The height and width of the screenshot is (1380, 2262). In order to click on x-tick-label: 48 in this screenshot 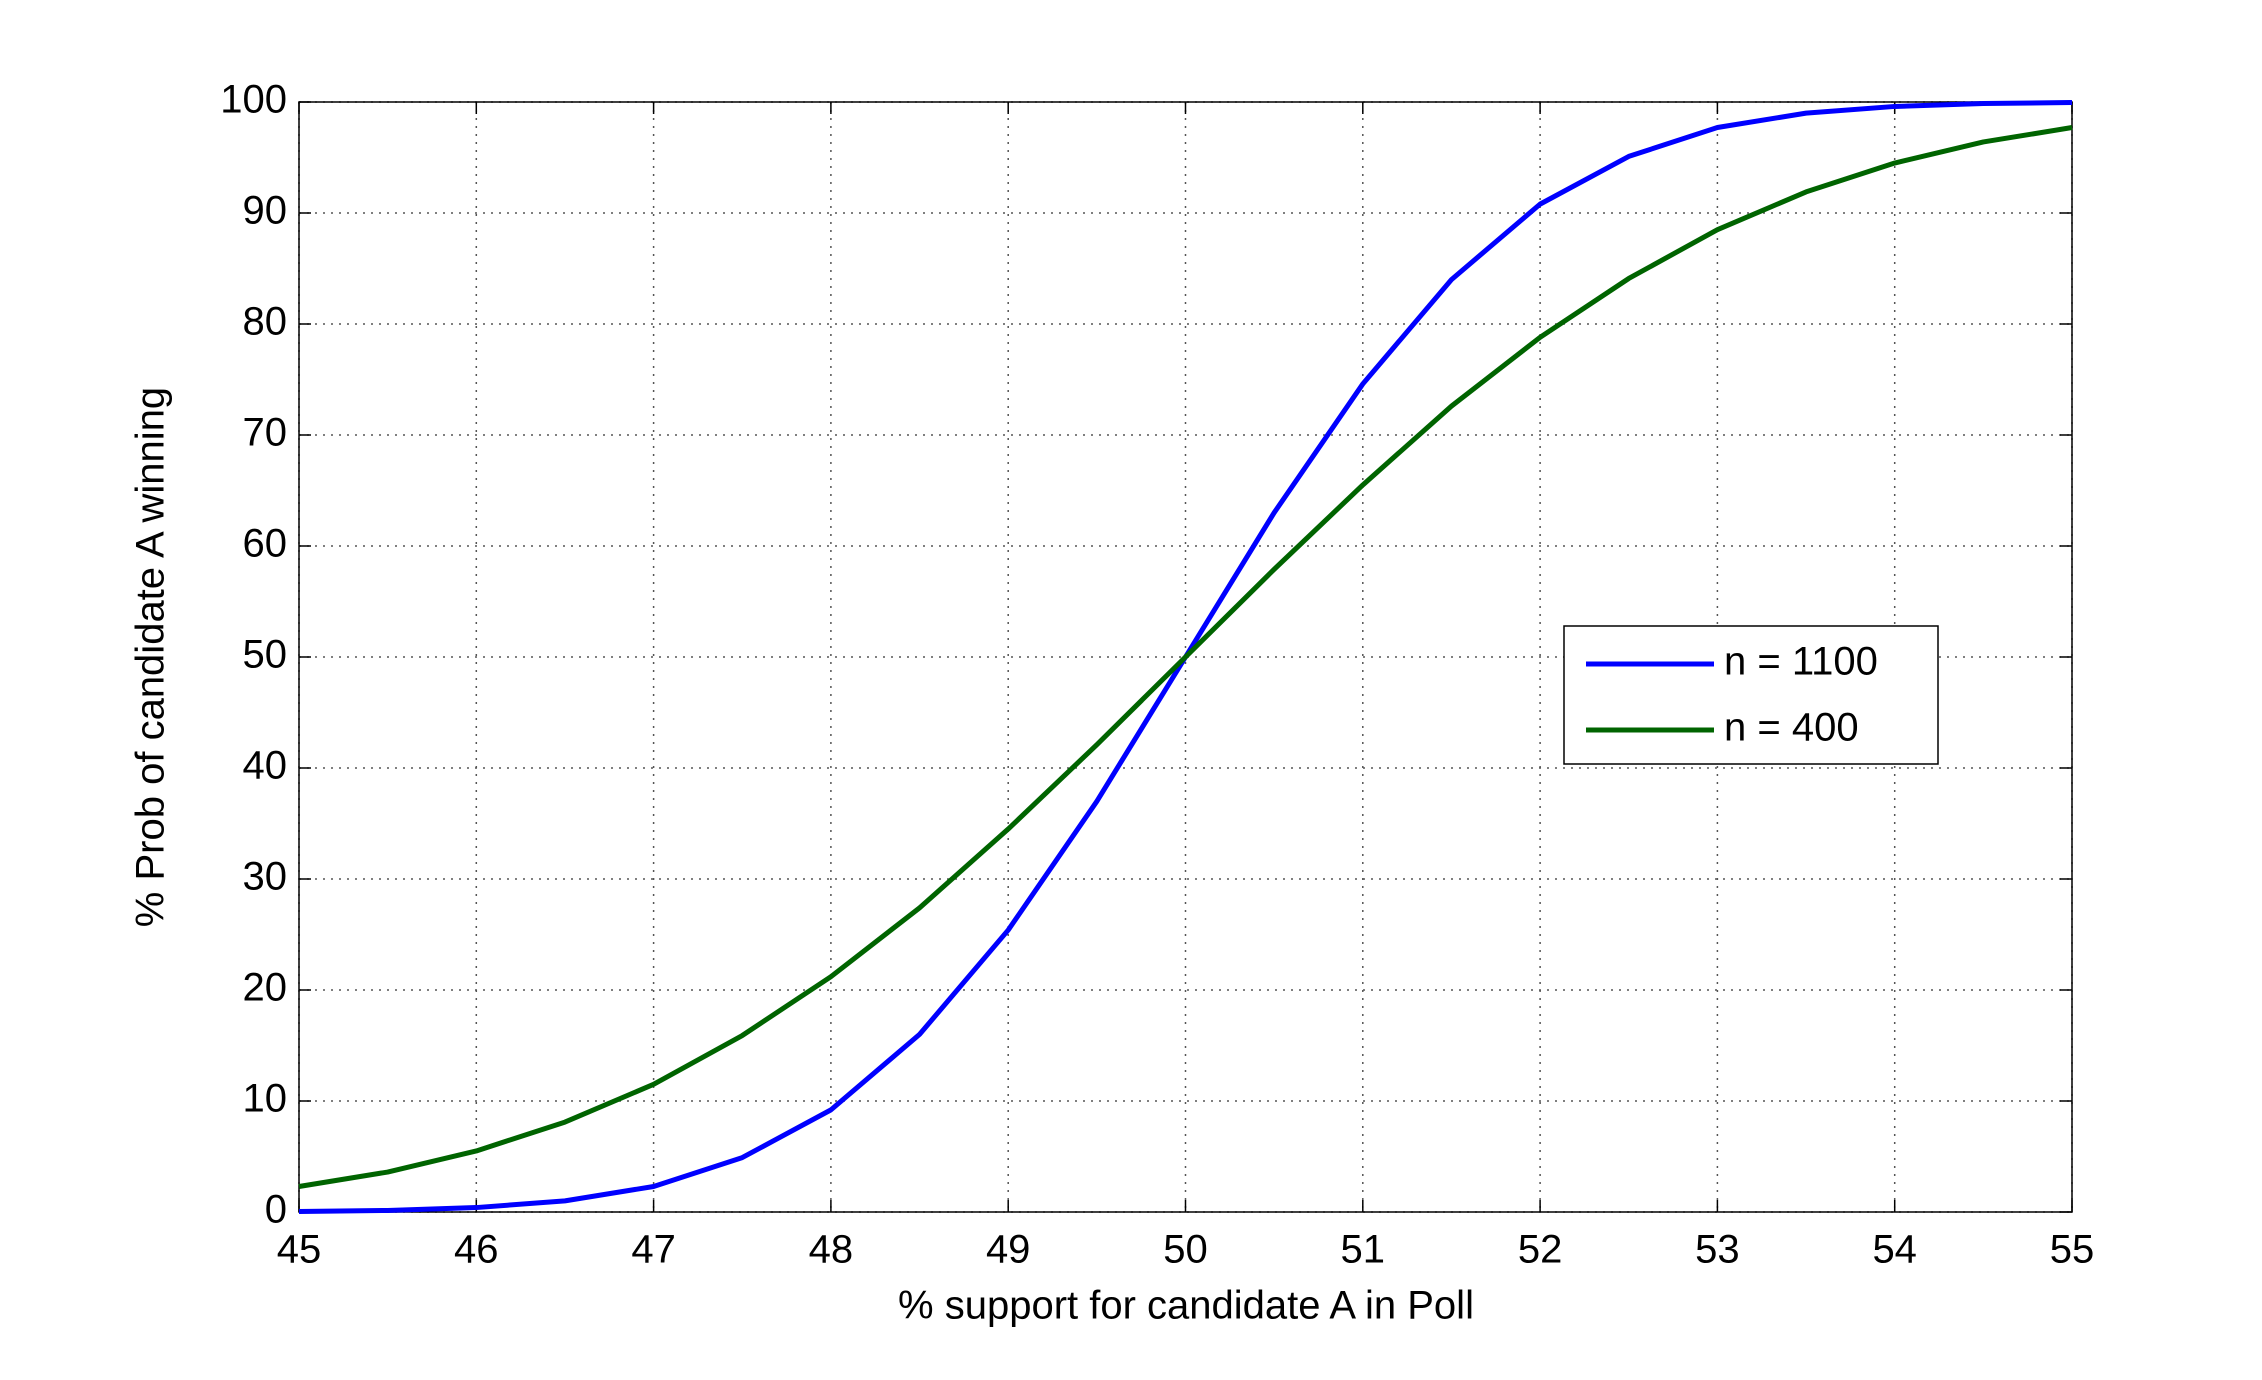, I will do `click(831, 1250)`.